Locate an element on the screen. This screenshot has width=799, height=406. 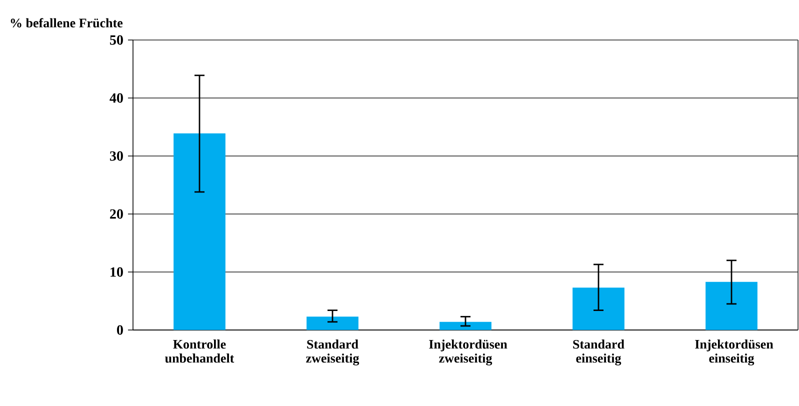
y-tick-label: 40 is located at coordinates (116, 98).